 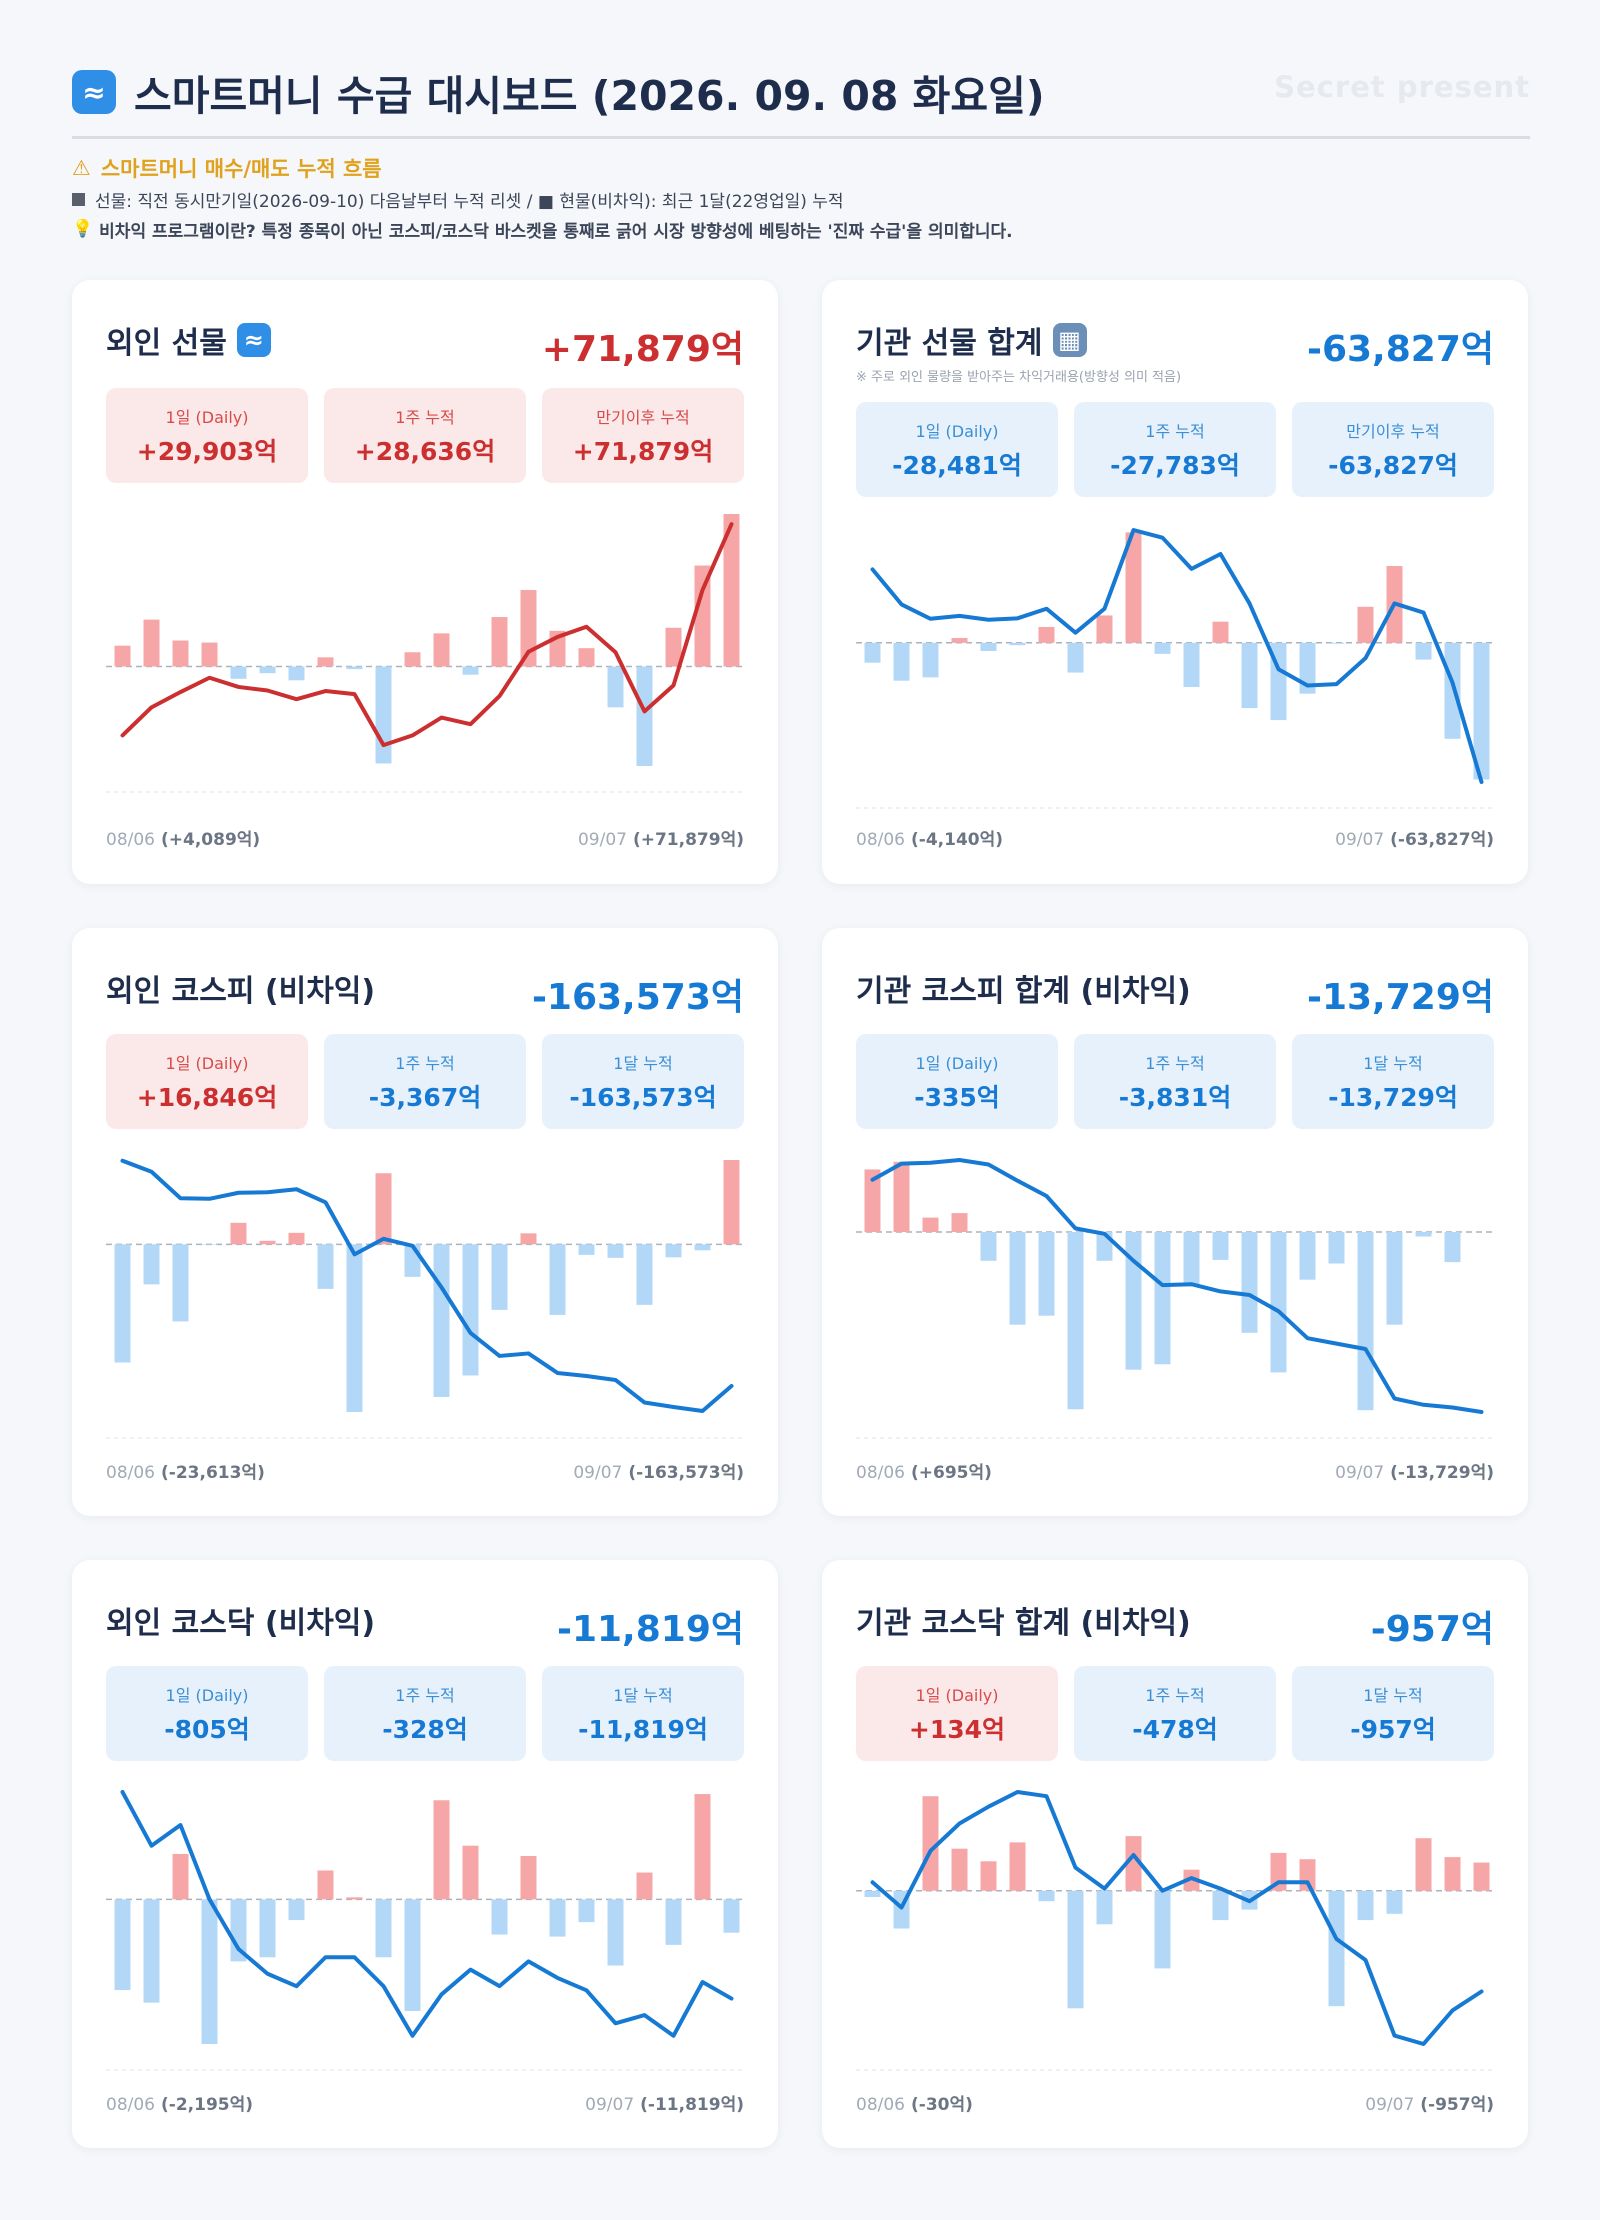 What do you see at coordinates (957, 1729) in the screenshot?
I see `stat-value: +134억` at bounding box center [957, 1729].